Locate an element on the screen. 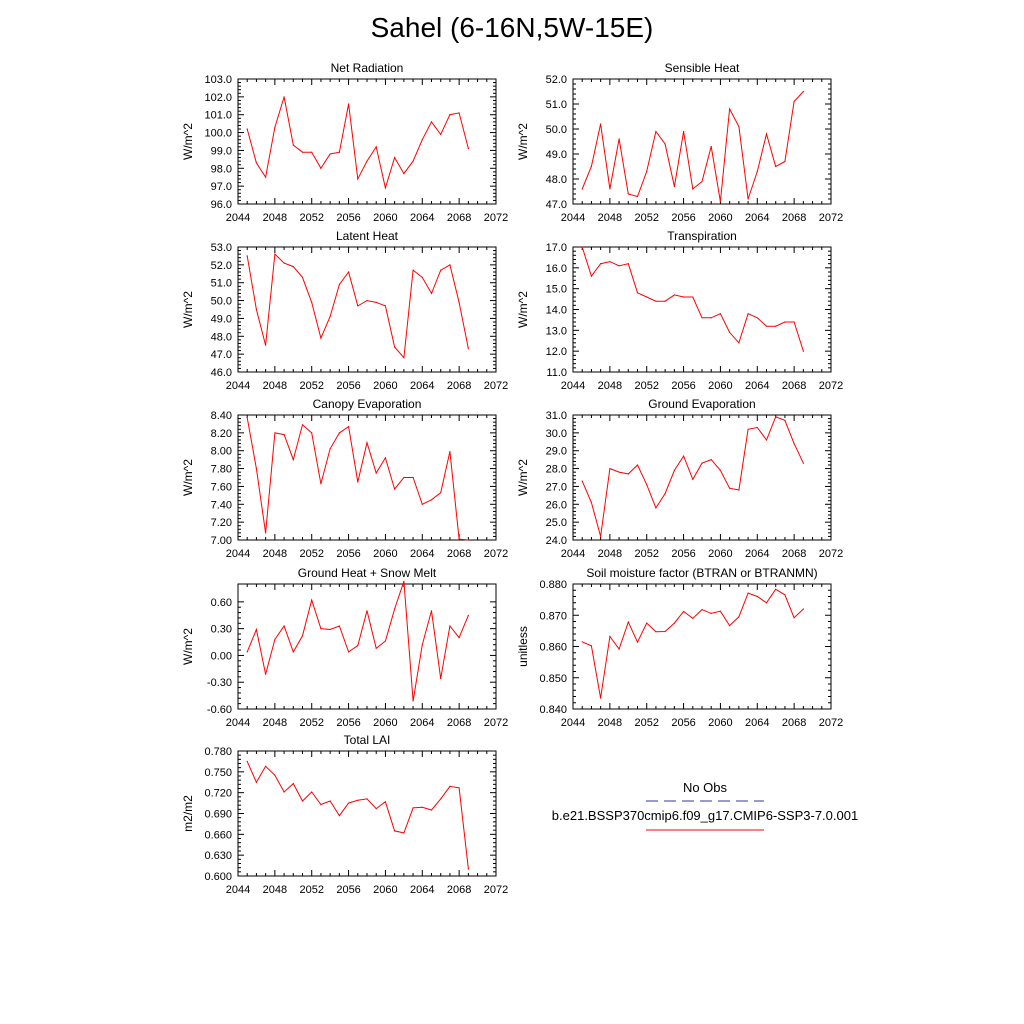  y-tick-label: 98.0 is located at coordinates (221, 169).